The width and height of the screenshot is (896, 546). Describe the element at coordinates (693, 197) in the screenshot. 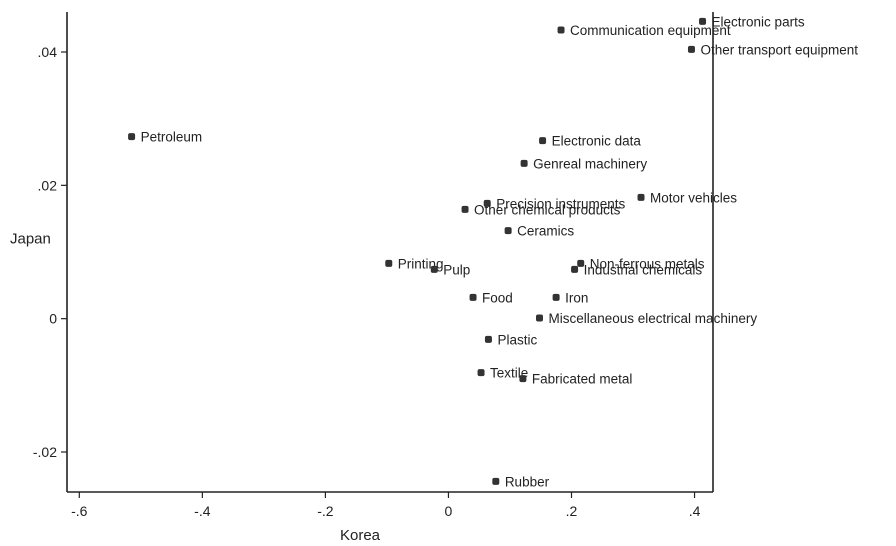

I see `data-point-label: Motor vehicles` at that location.